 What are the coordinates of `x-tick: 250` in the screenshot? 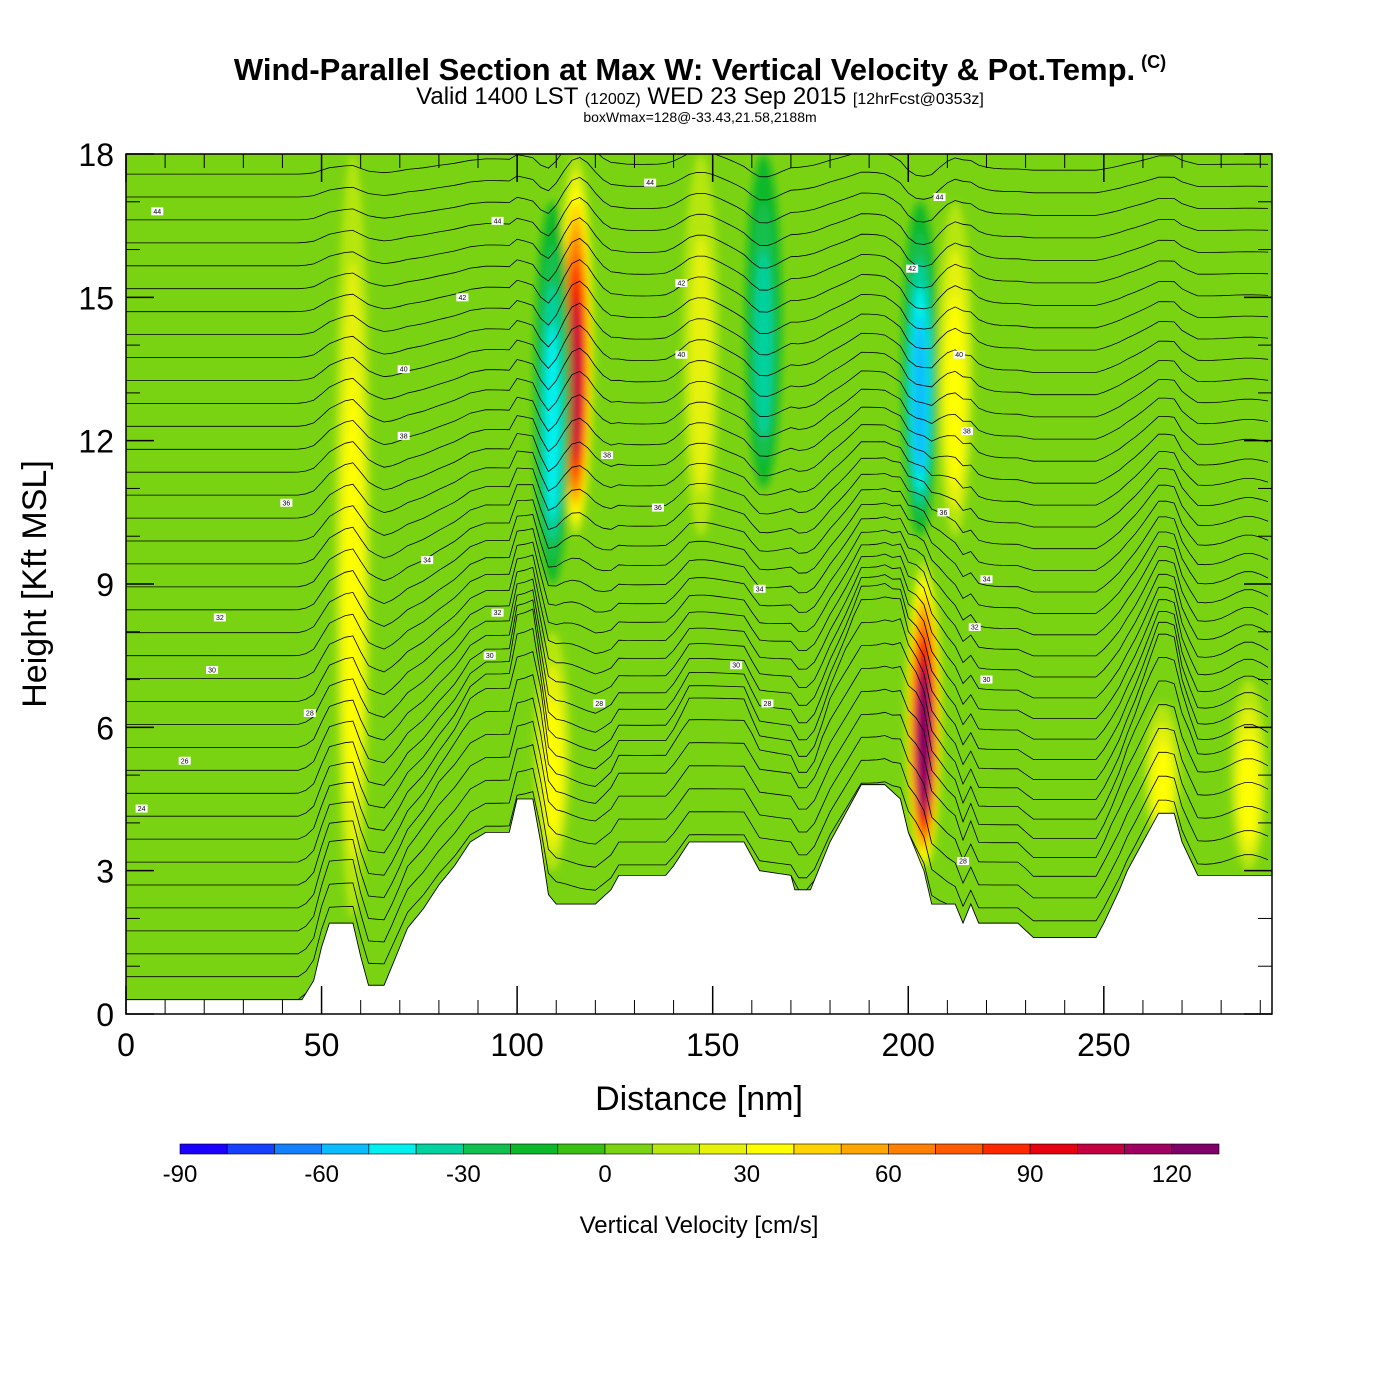 It's located at (1104, 608).